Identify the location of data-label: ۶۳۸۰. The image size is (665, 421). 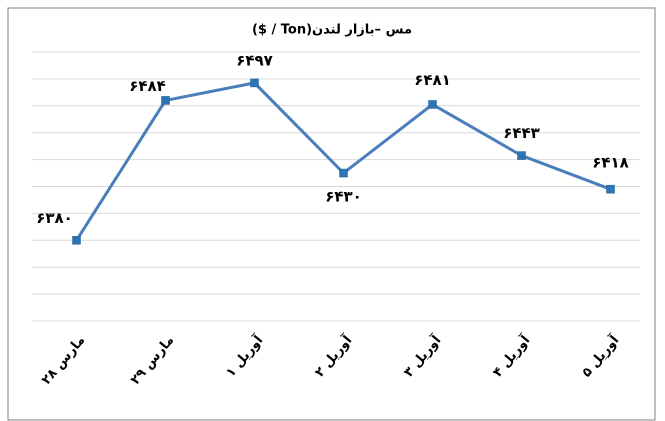
(54, 218).